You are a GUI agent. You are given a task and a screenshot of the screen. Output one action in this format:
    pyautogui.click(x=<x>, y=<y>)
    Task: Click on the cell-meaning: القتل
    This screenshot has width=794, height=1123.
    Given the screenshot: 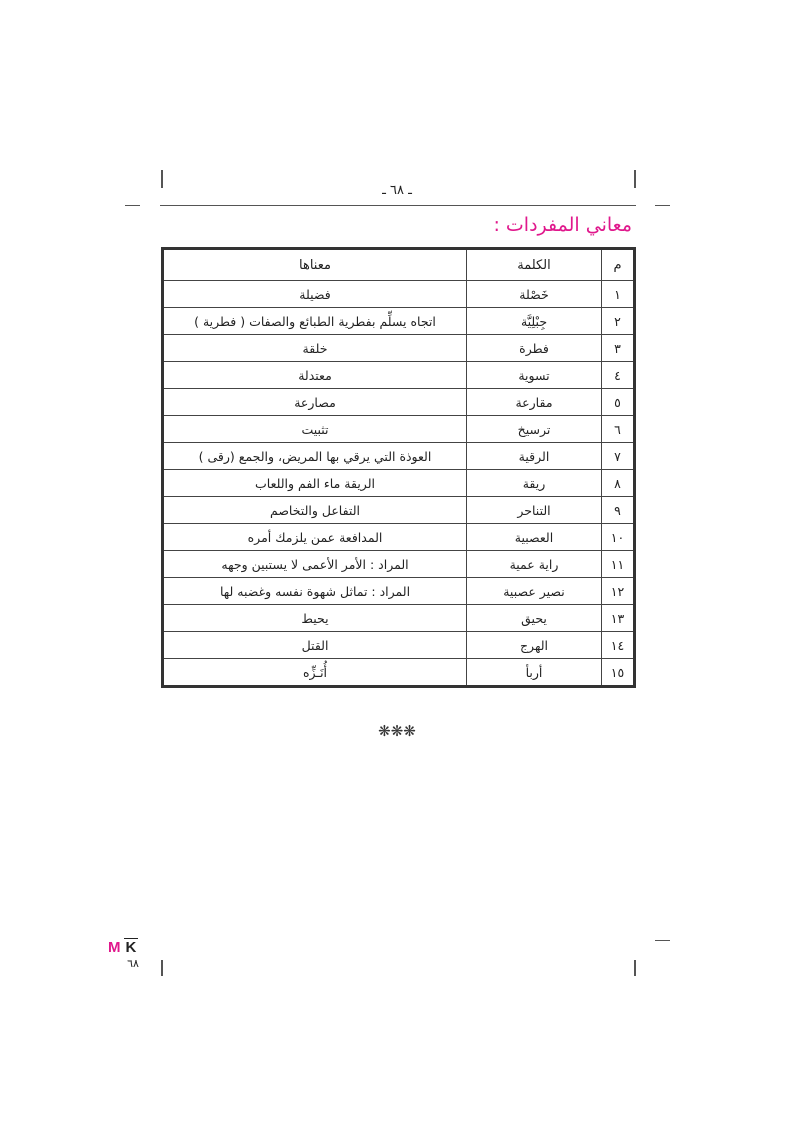 What is the action you would take?
    pyautogui.click(x=314, y=645)
    